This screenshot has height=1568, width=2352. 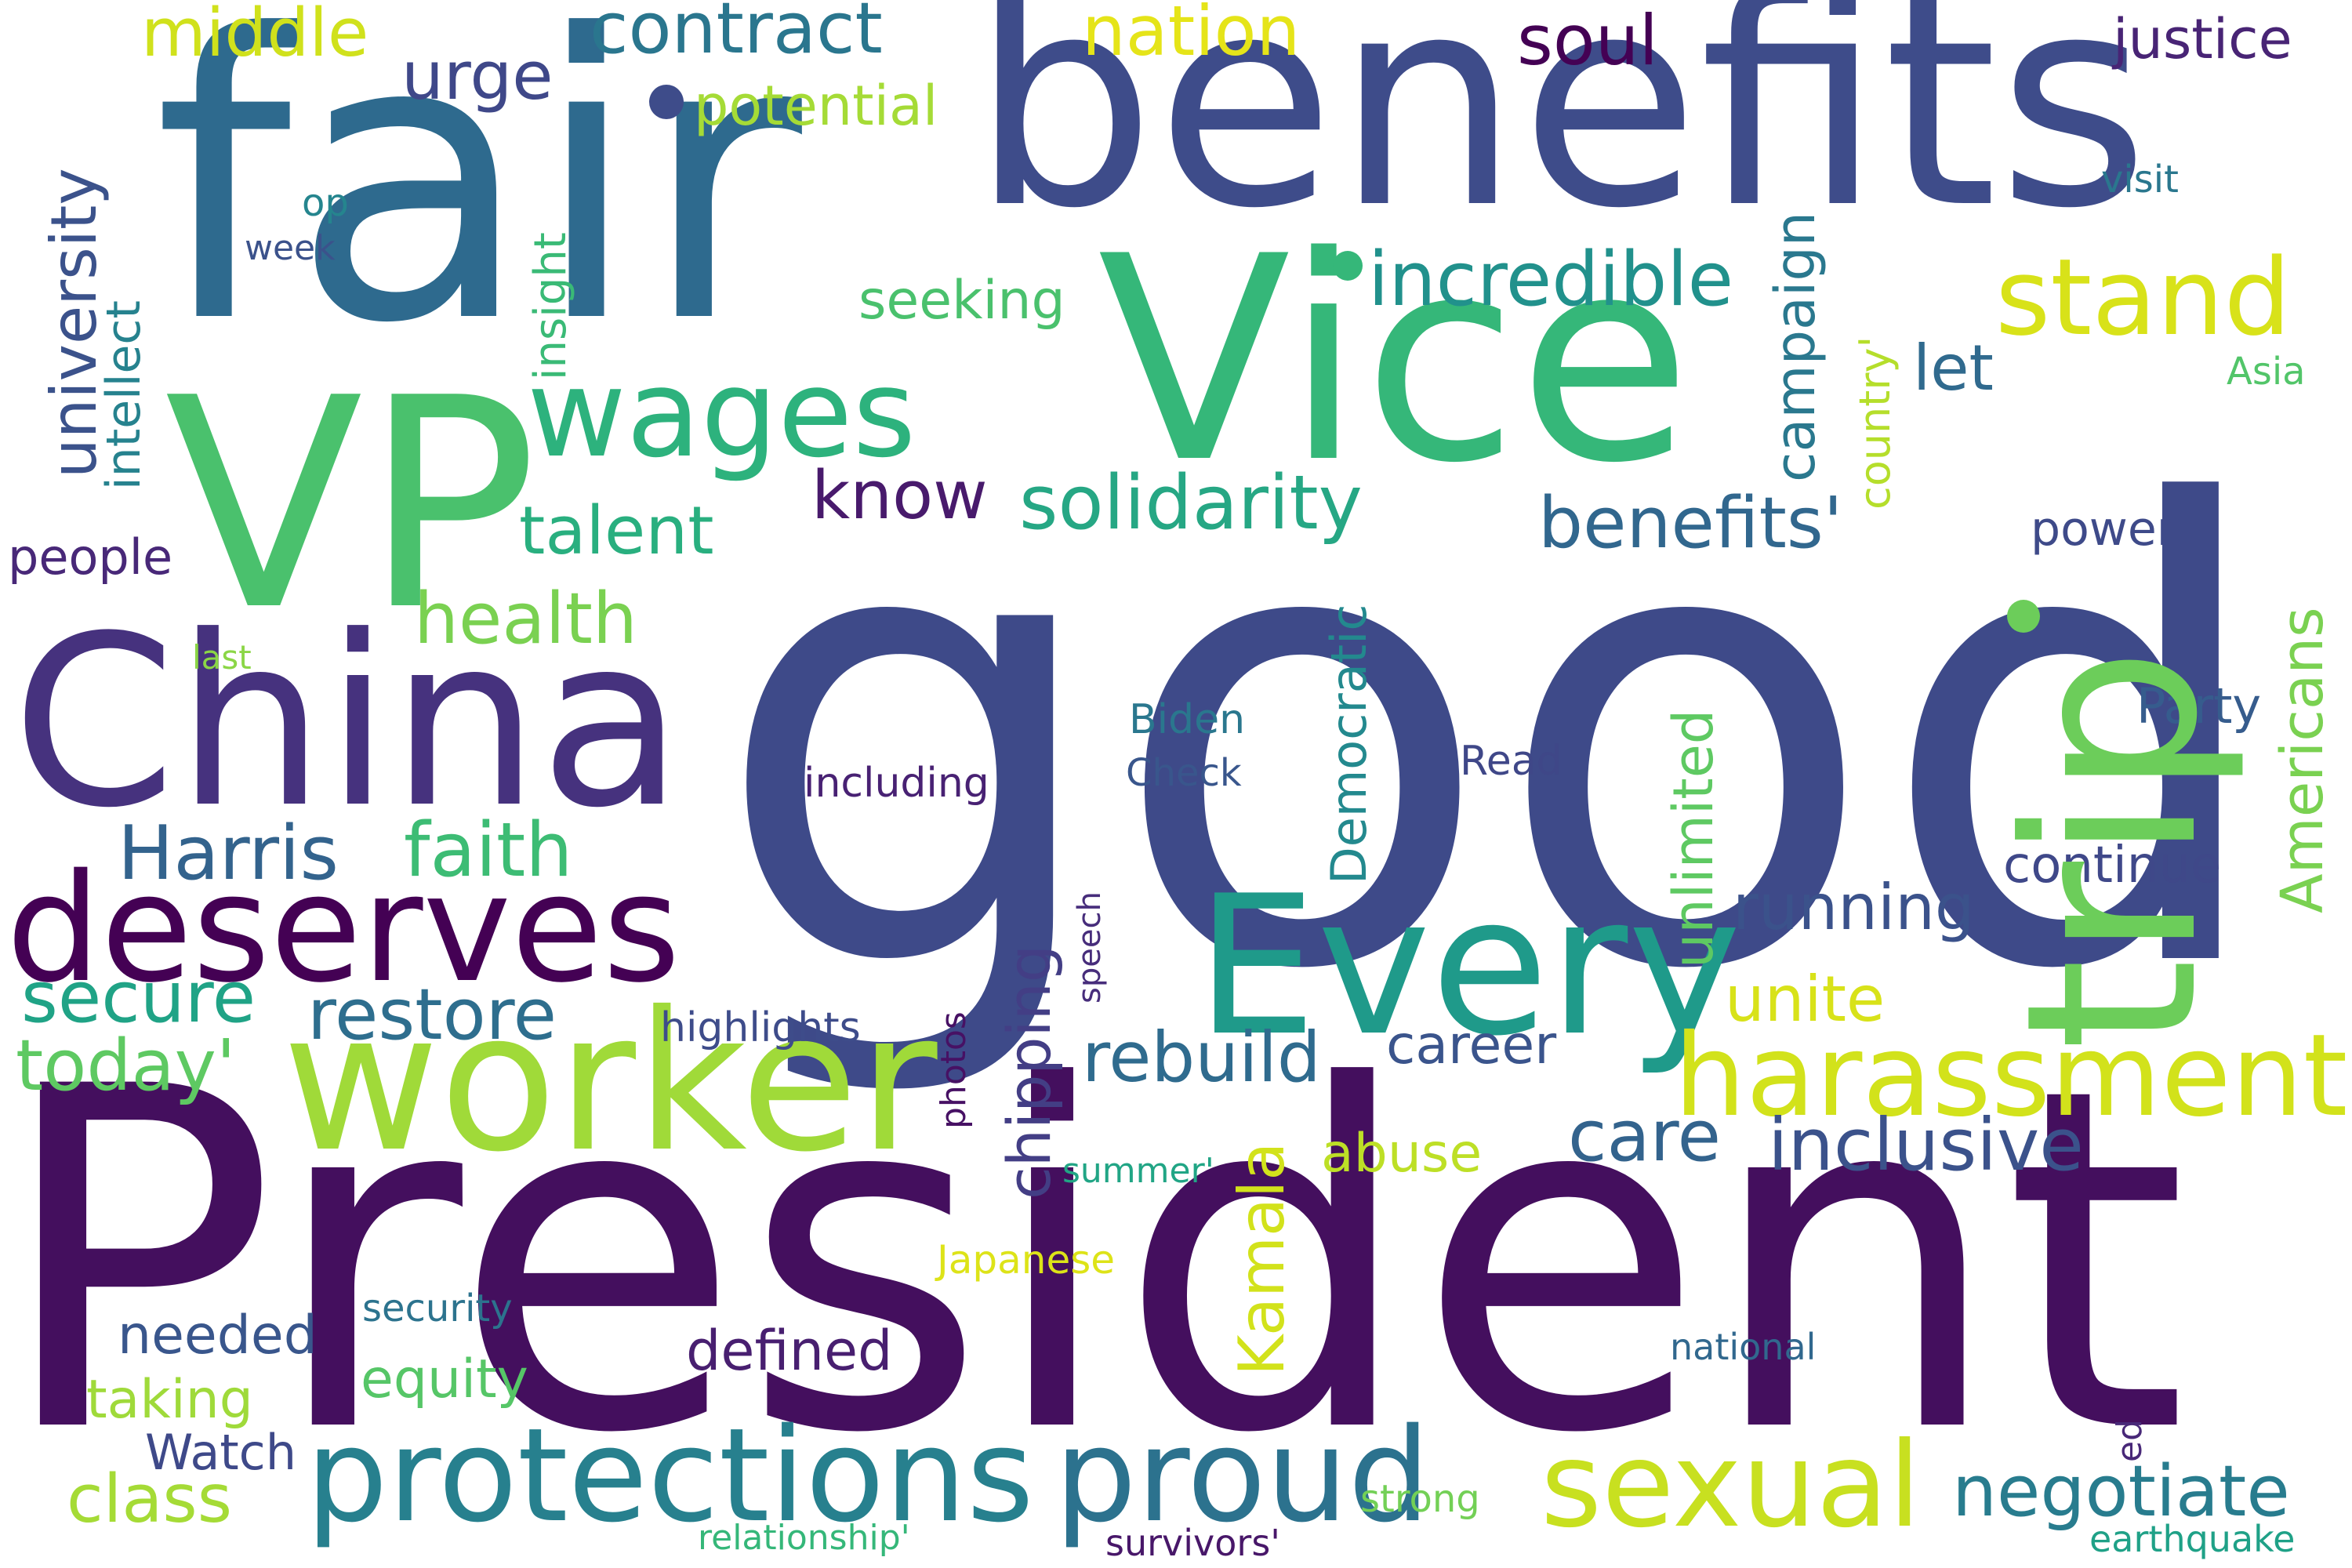 What do you see at coordinates (138, 997) in the screenshot?
I see `word-secure: secure` at bounding box center [138, 997].